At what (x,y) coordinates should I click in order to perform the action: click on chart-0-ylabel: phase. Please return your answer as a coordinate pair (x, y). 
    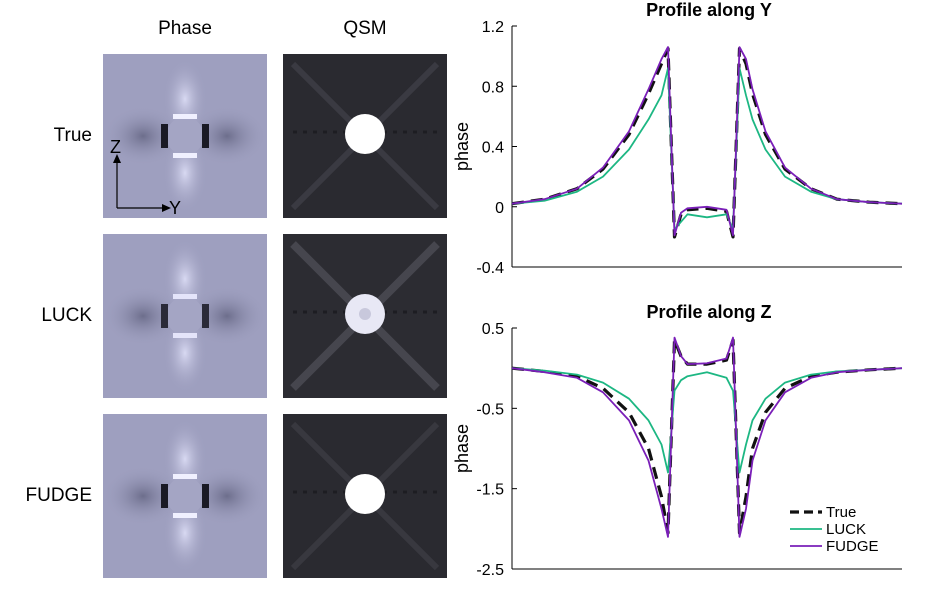
    Looking at the image, I should click on (462, 146).